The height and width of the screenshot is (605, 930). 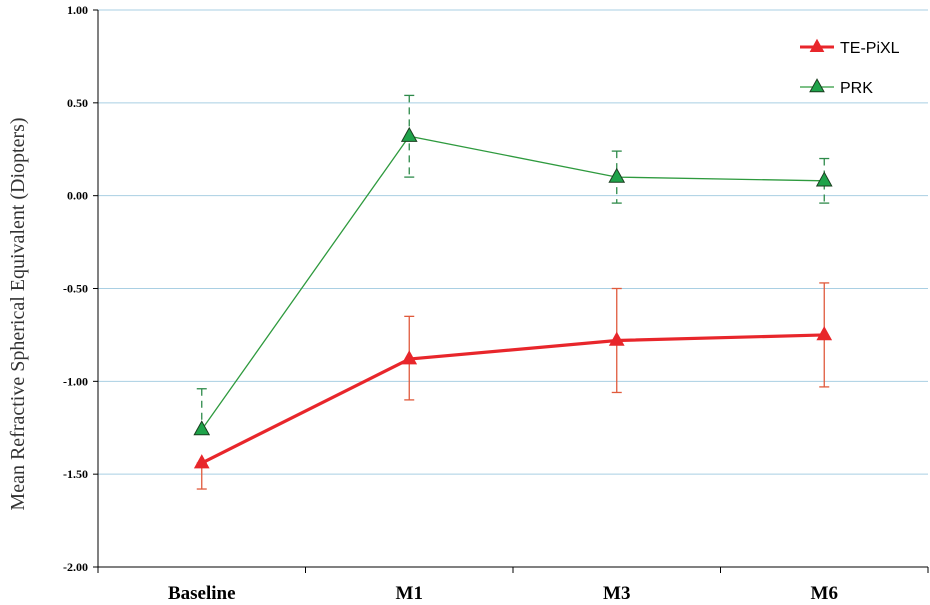 What do you see at coordinates (836, 87) in the screenshot?
I see `legend-entry: PRK` at bounding box center [836, 87].